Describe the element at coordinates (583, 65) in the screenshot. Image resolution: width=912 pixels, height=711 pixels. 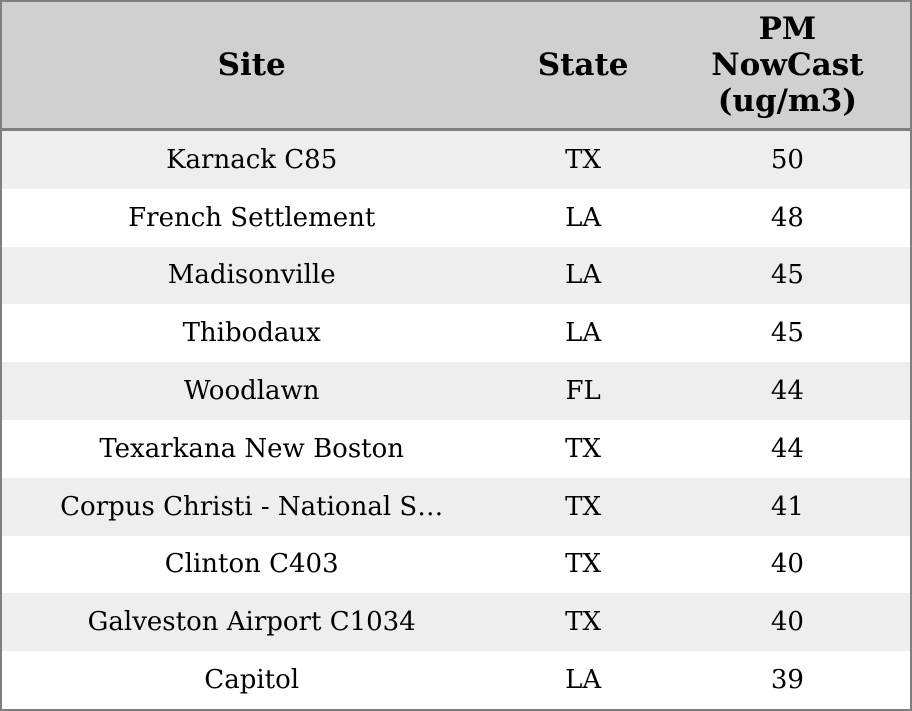
I see `column-header-state: State` at that location.